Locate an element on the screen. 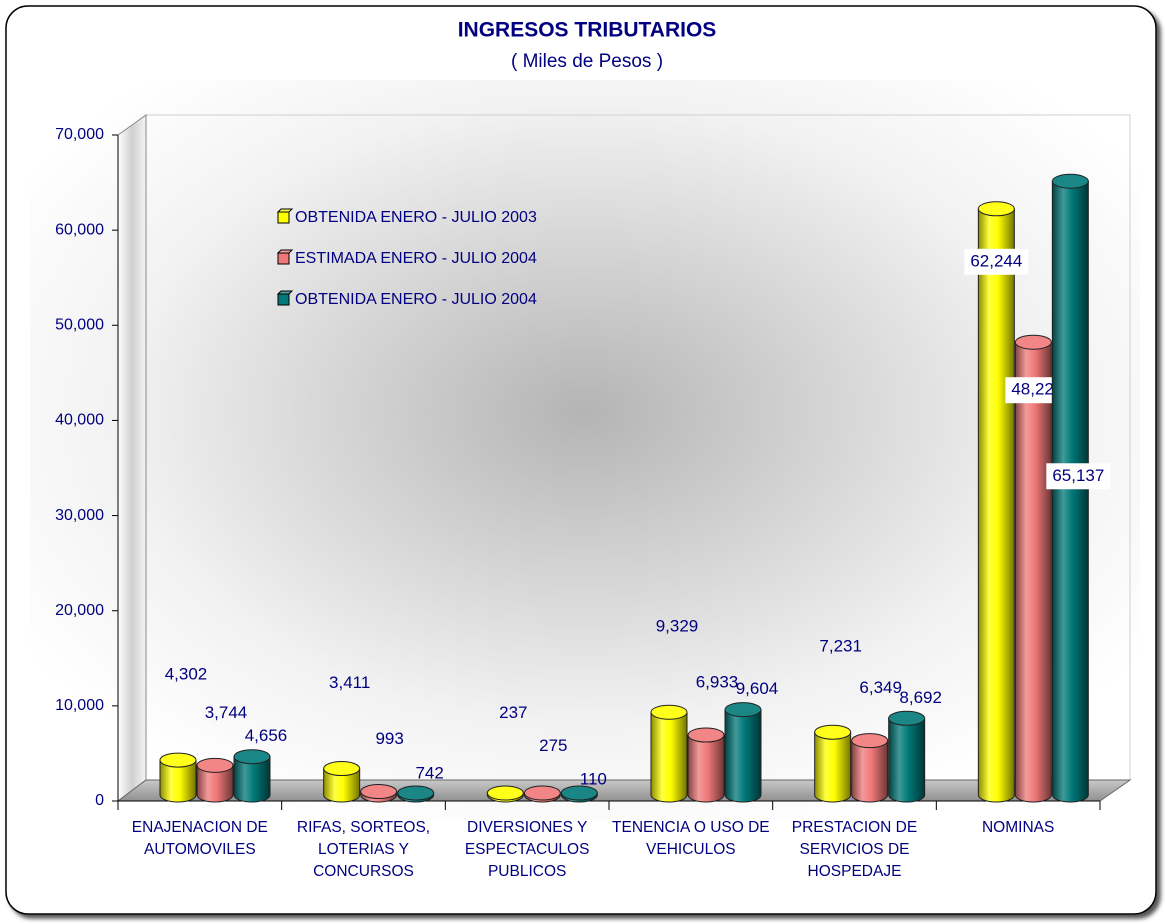 This screenshot has width=1165, height=924. legend-label: OBTENIDA ENERO - JULIO 2003 is located at coordinates (416, 217).